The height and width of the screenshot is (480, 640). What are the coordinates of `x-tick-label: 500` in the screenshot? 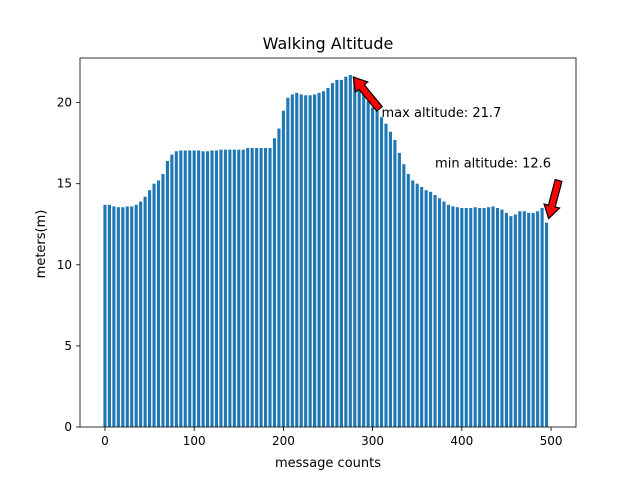 It's located at (551, 441).